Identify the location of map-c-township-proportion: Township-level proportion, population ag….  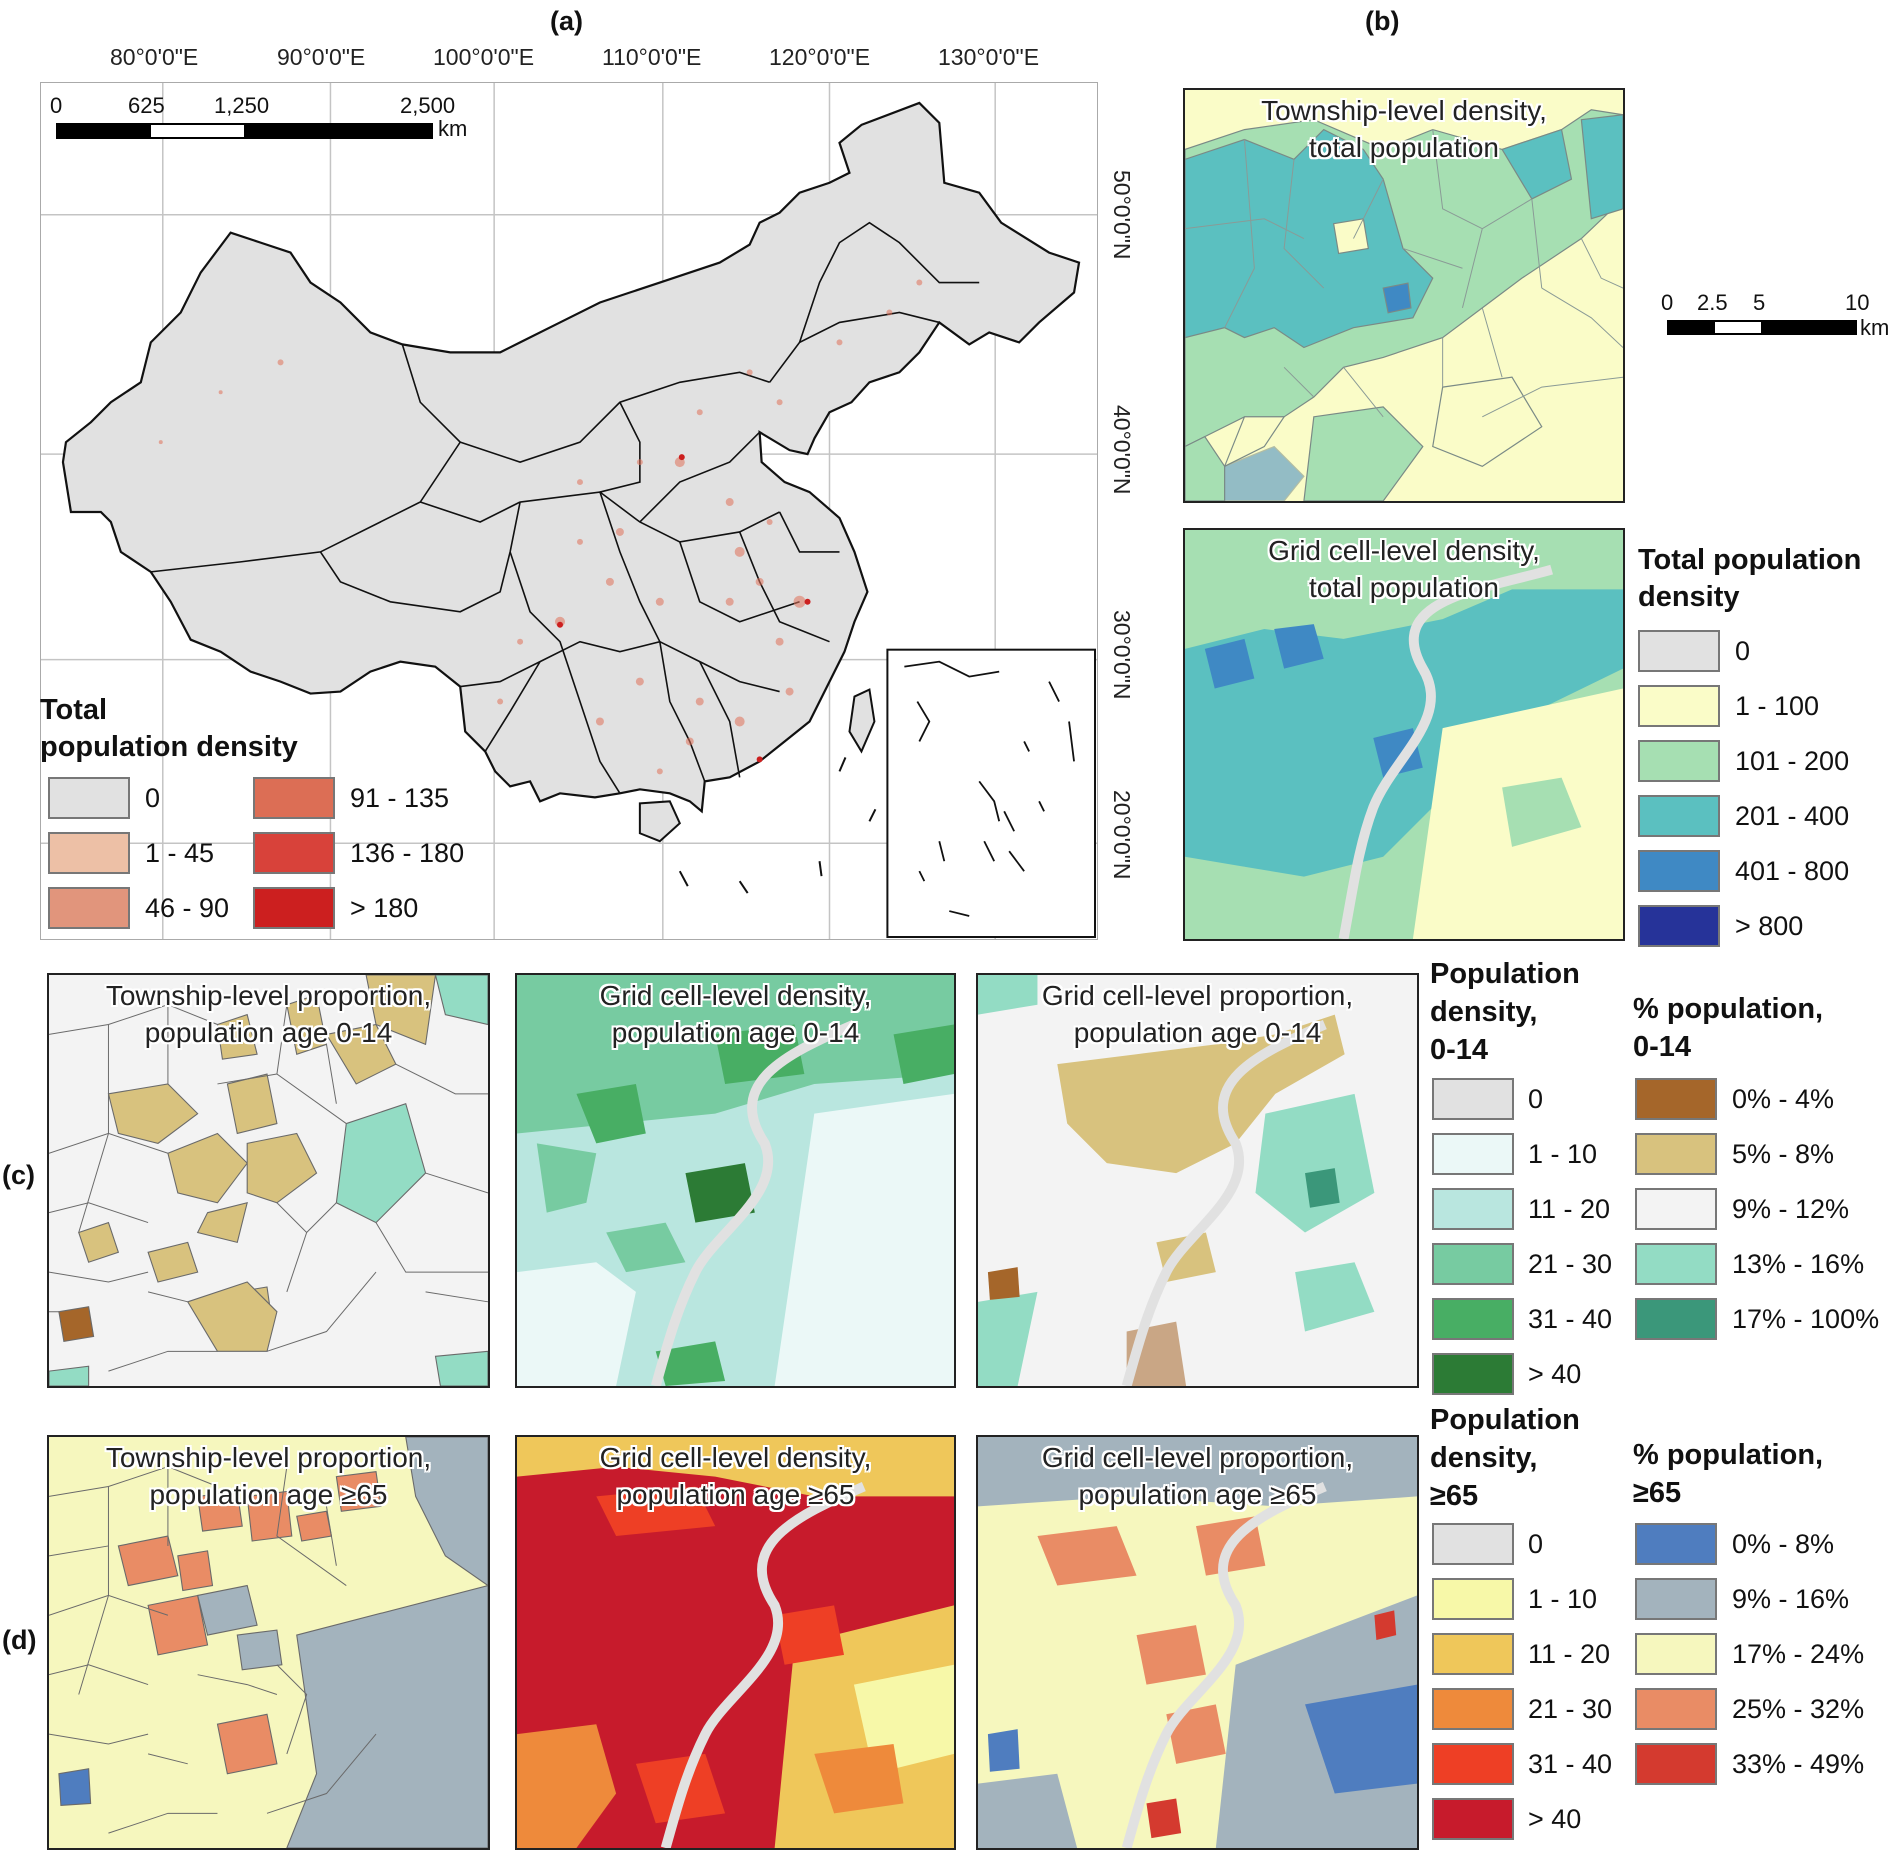
(268, 1180).